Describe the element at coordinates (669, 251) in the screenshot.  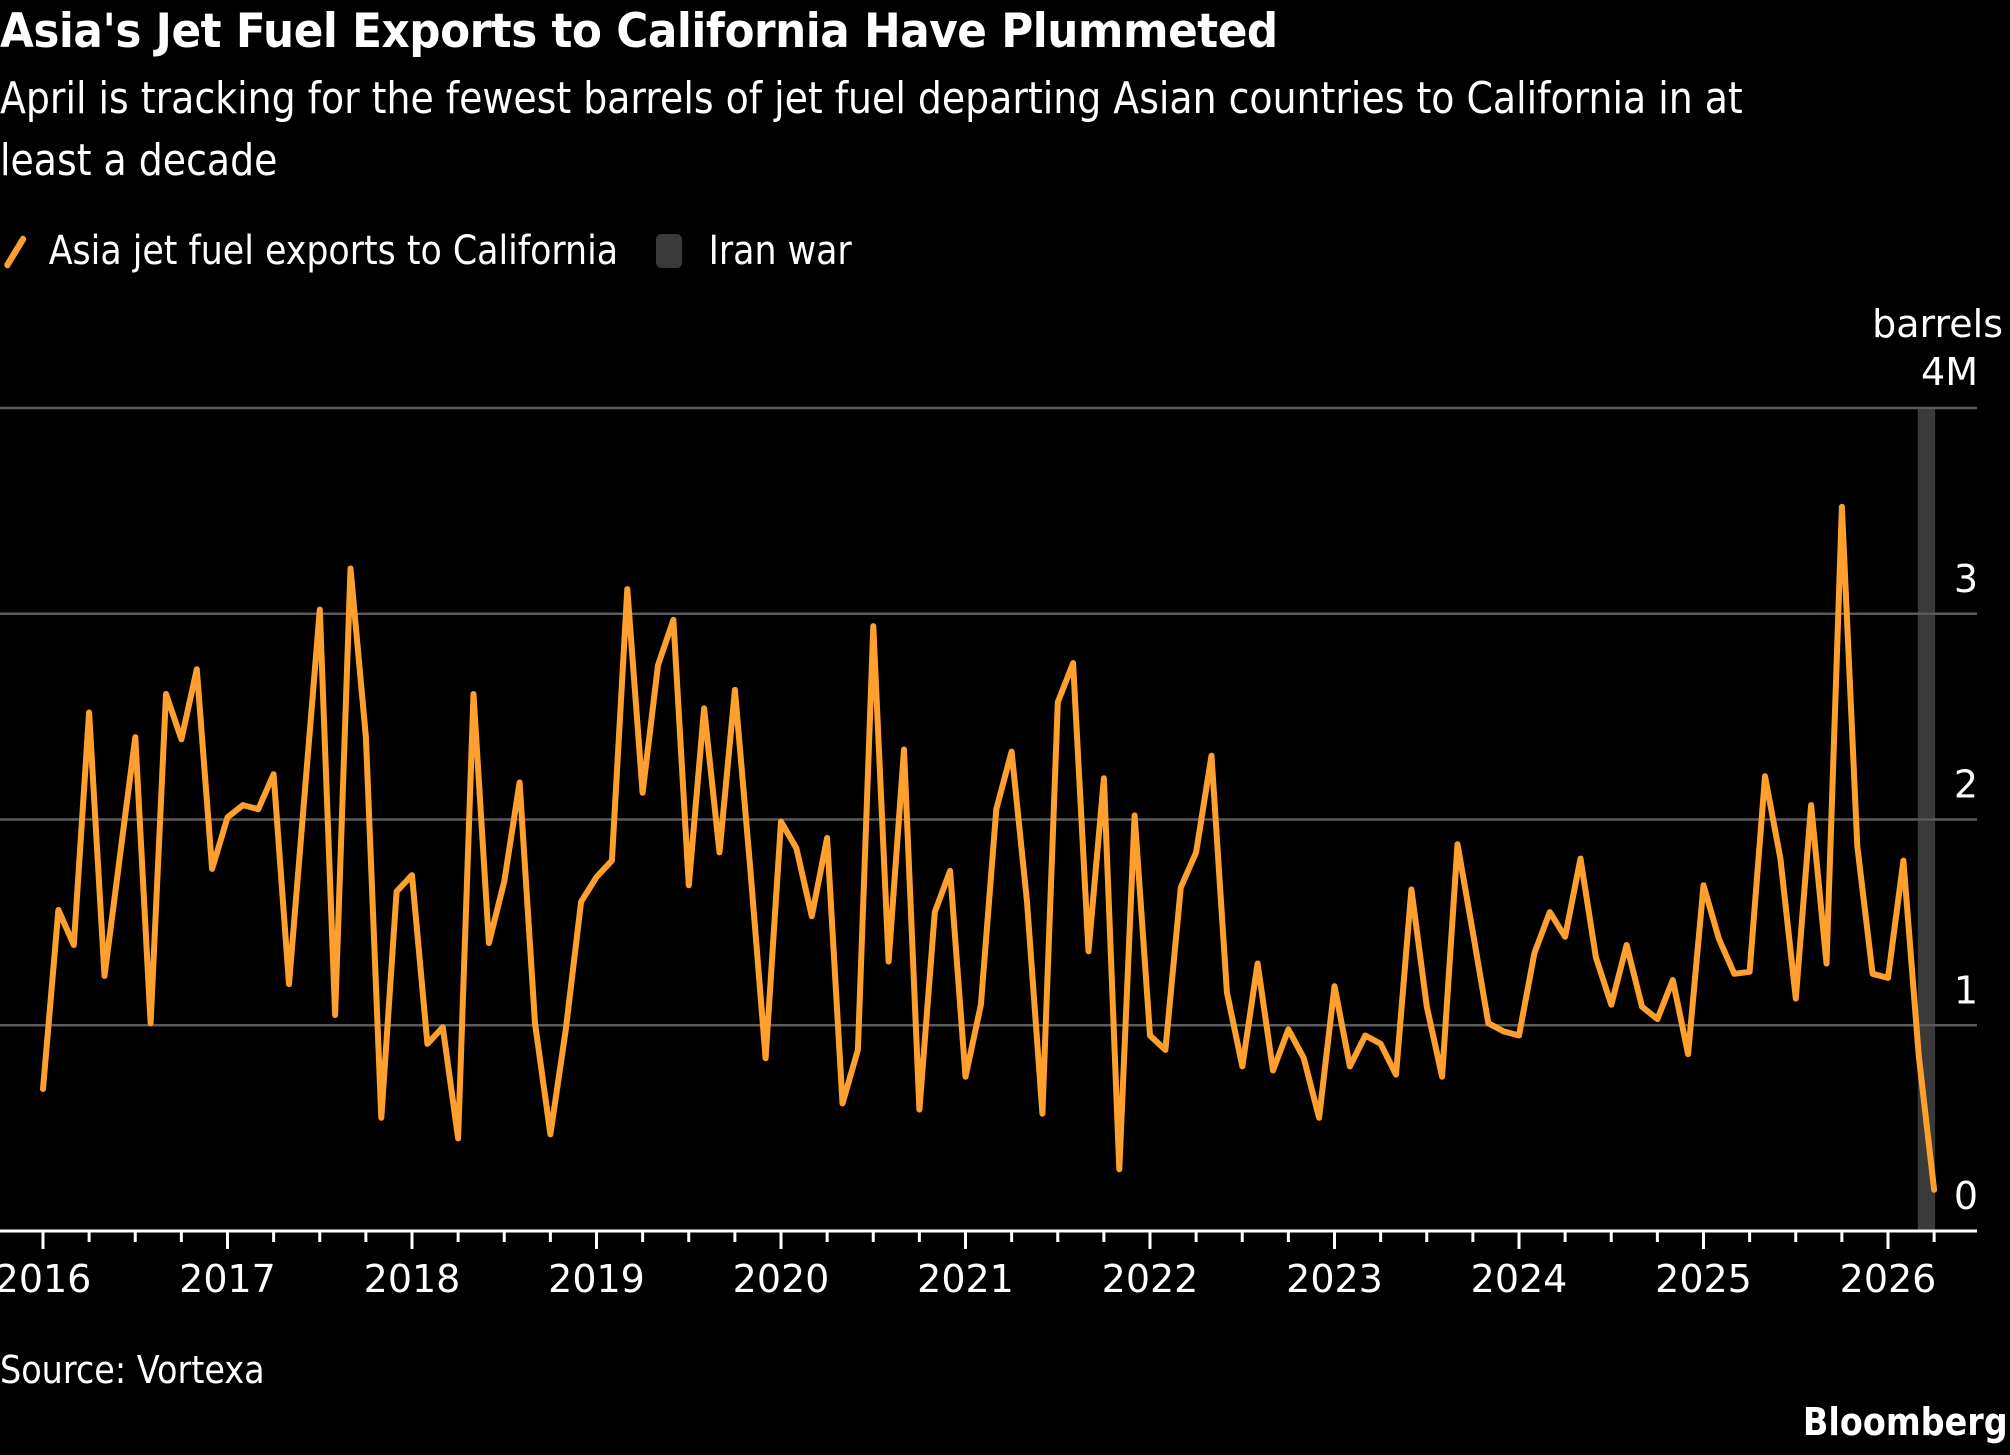
I see `band-swatch-icon` at that location.